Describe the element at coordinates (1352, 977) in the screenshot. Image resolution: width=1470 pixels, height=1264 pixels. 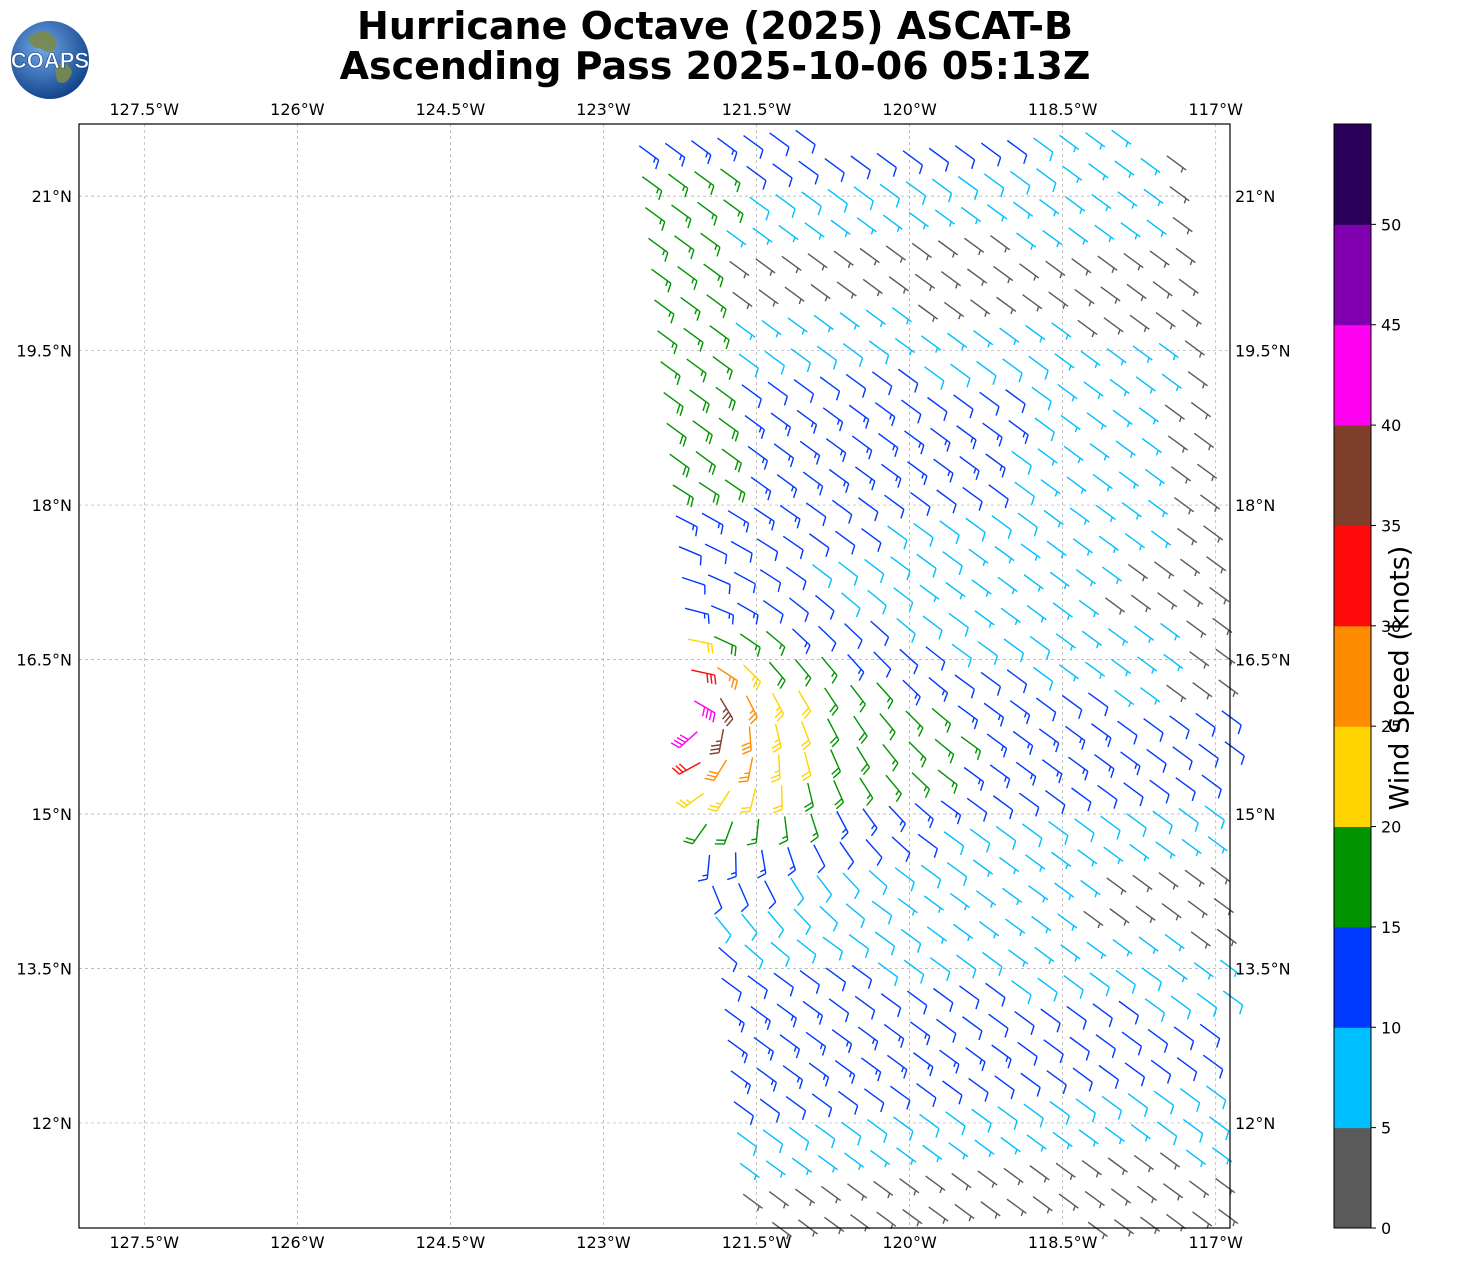
I see `colorbar-bin` at that location.